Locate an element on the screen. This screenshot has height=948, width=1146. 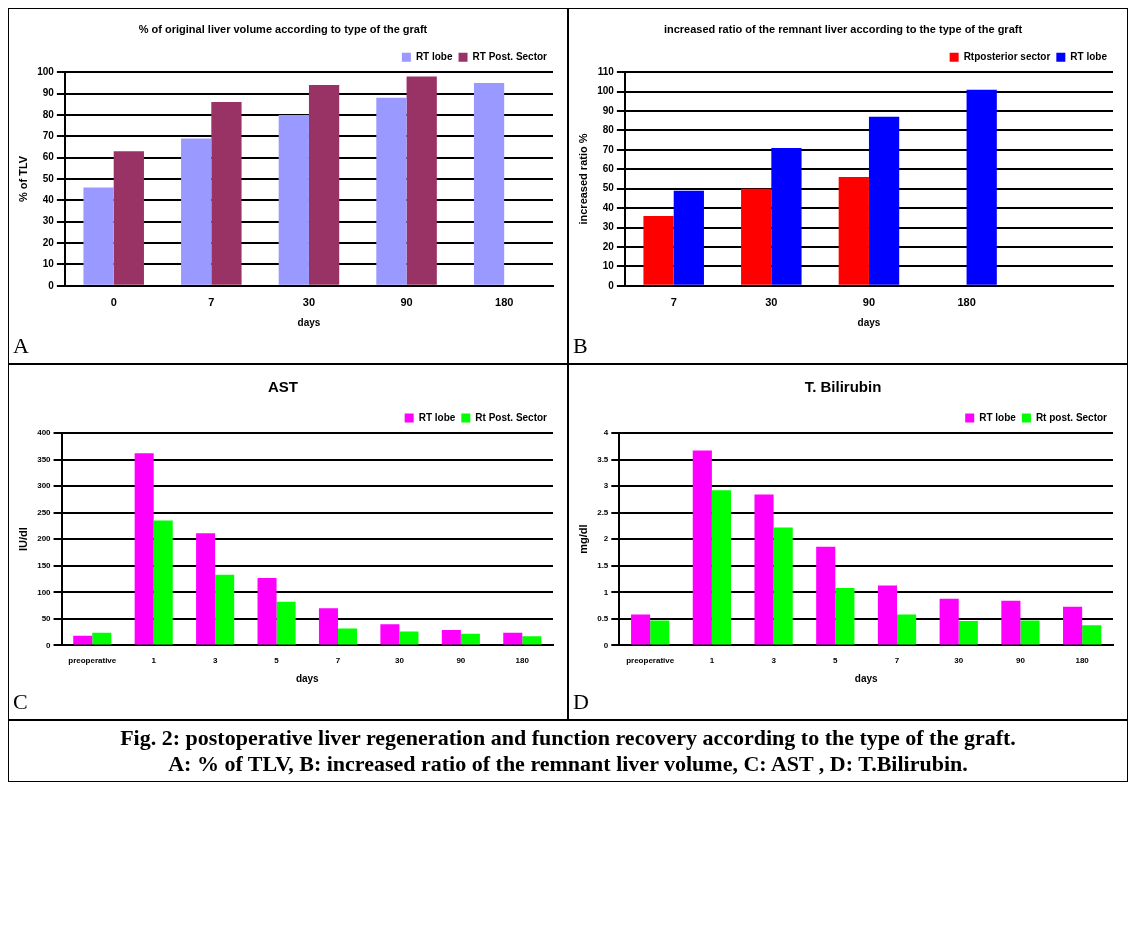
x-tick-label: preoperative is located at coordinates (92, 661).